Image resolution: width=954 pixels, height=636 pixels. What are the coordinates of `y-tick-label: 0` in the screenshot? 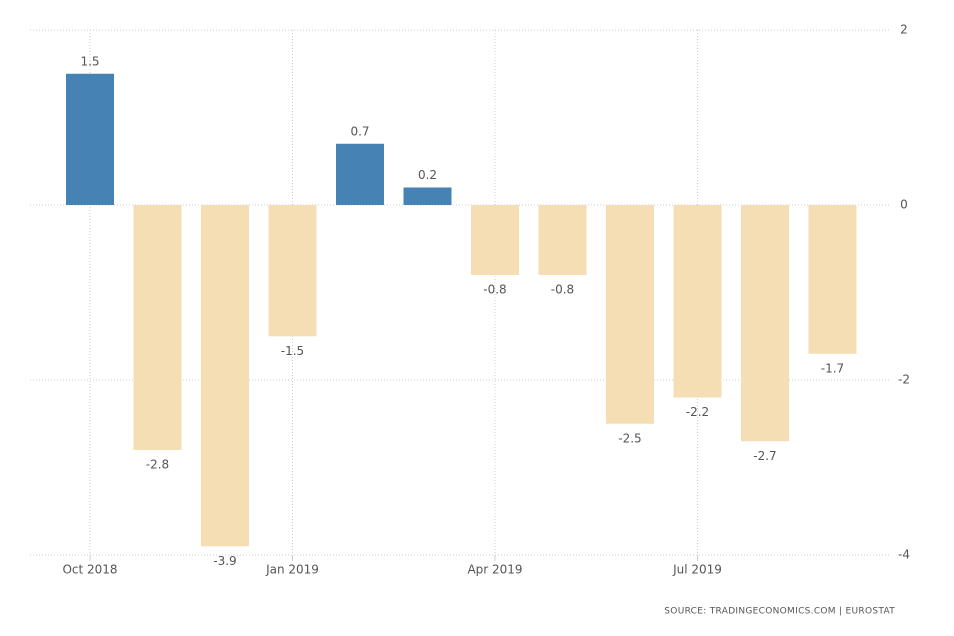 It's located at (904, 205).